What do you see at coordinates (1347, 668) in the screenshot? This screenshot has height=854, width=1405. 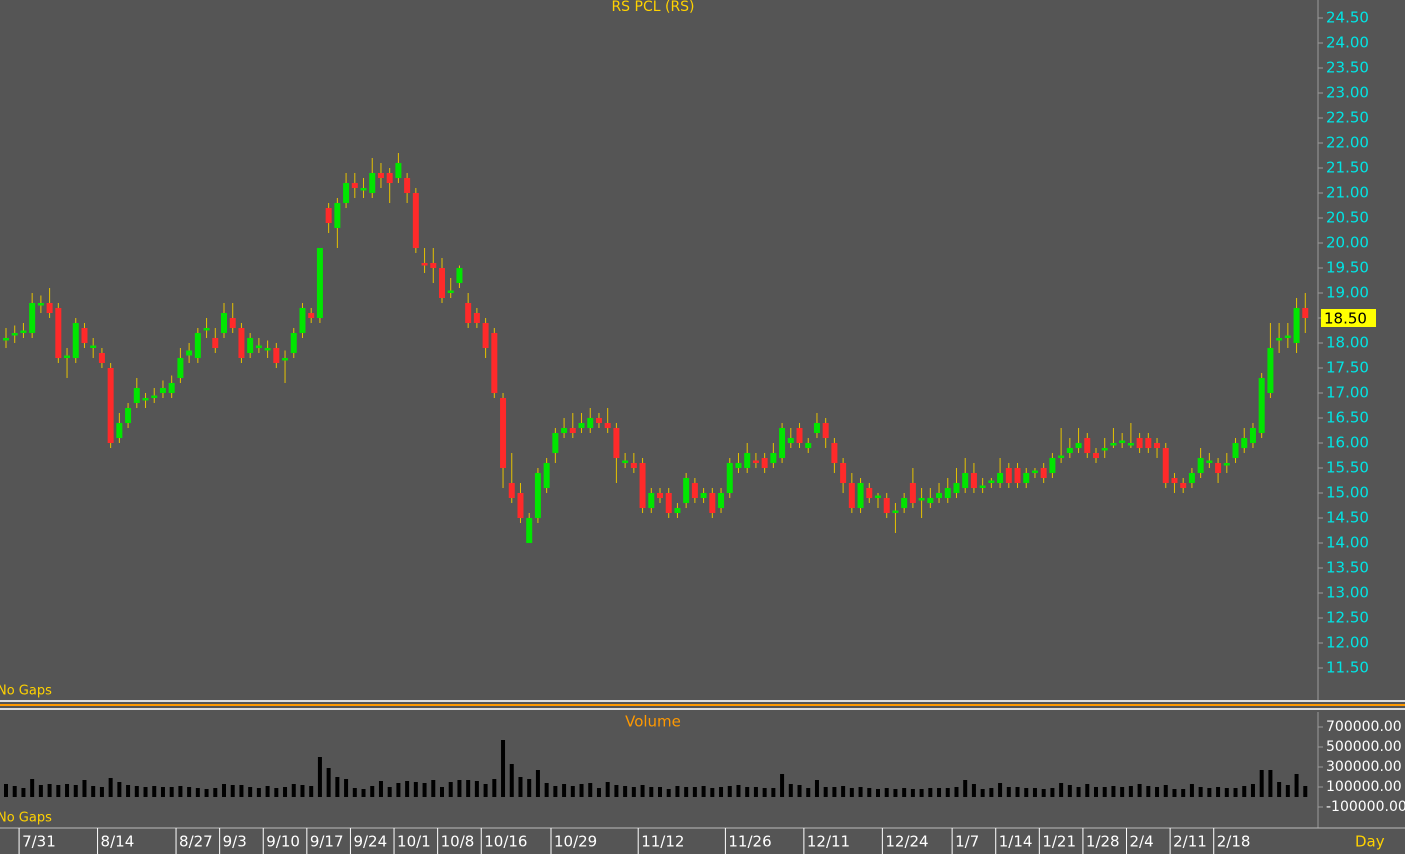 I see `y-tick-label: 11.50` at bounding box center [1347, 668].